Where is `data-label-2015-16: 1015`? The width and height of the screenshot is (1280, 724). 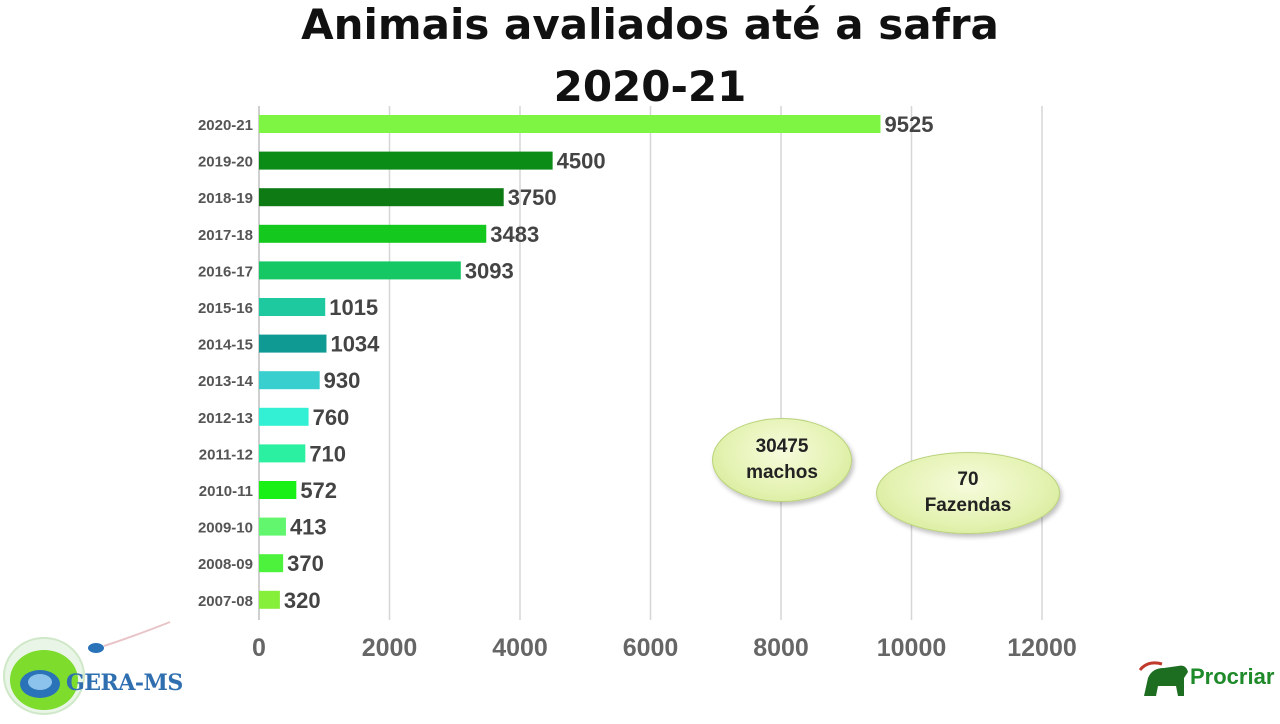 data-label-2015-16: 1015 is located at coordinates (353, 307).